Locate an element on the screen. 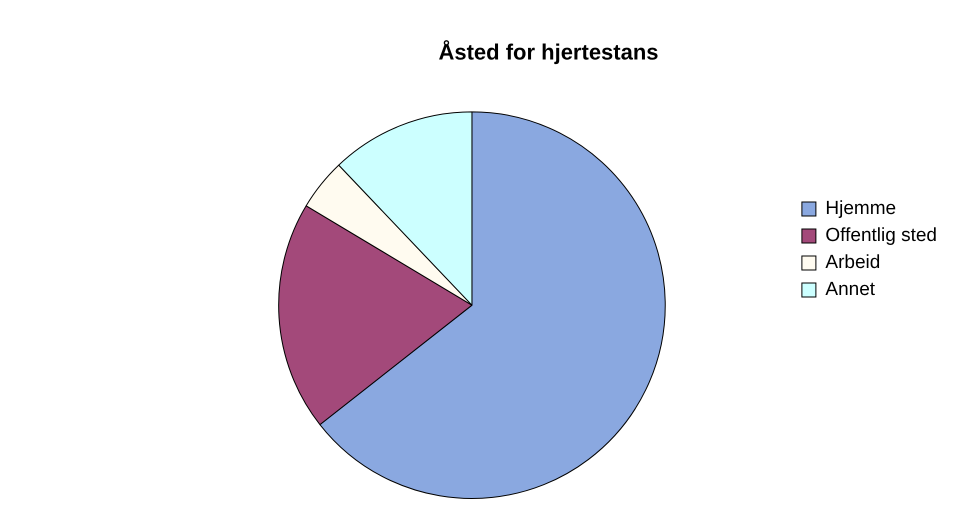 The image size is (957, 529). legend-label: Arbeid is located at coordinates (852, 263).